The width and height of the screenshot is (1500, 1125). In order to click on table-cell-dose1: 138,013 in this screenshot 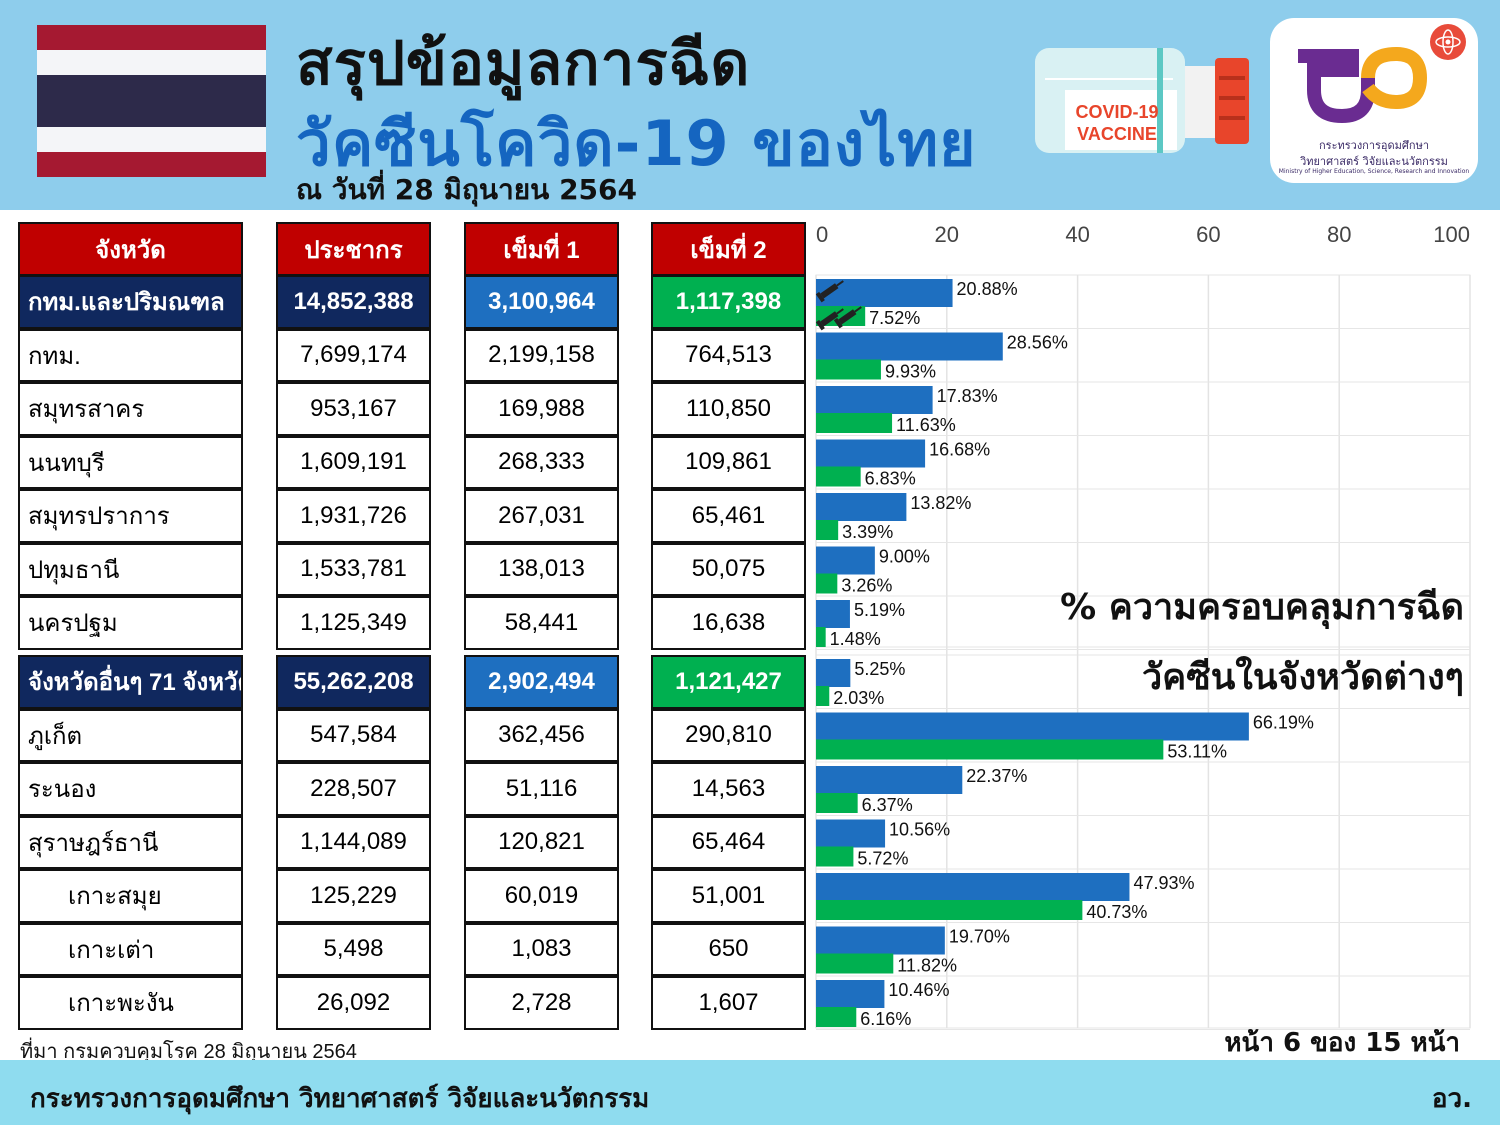, I will do `click(541, 569)`.